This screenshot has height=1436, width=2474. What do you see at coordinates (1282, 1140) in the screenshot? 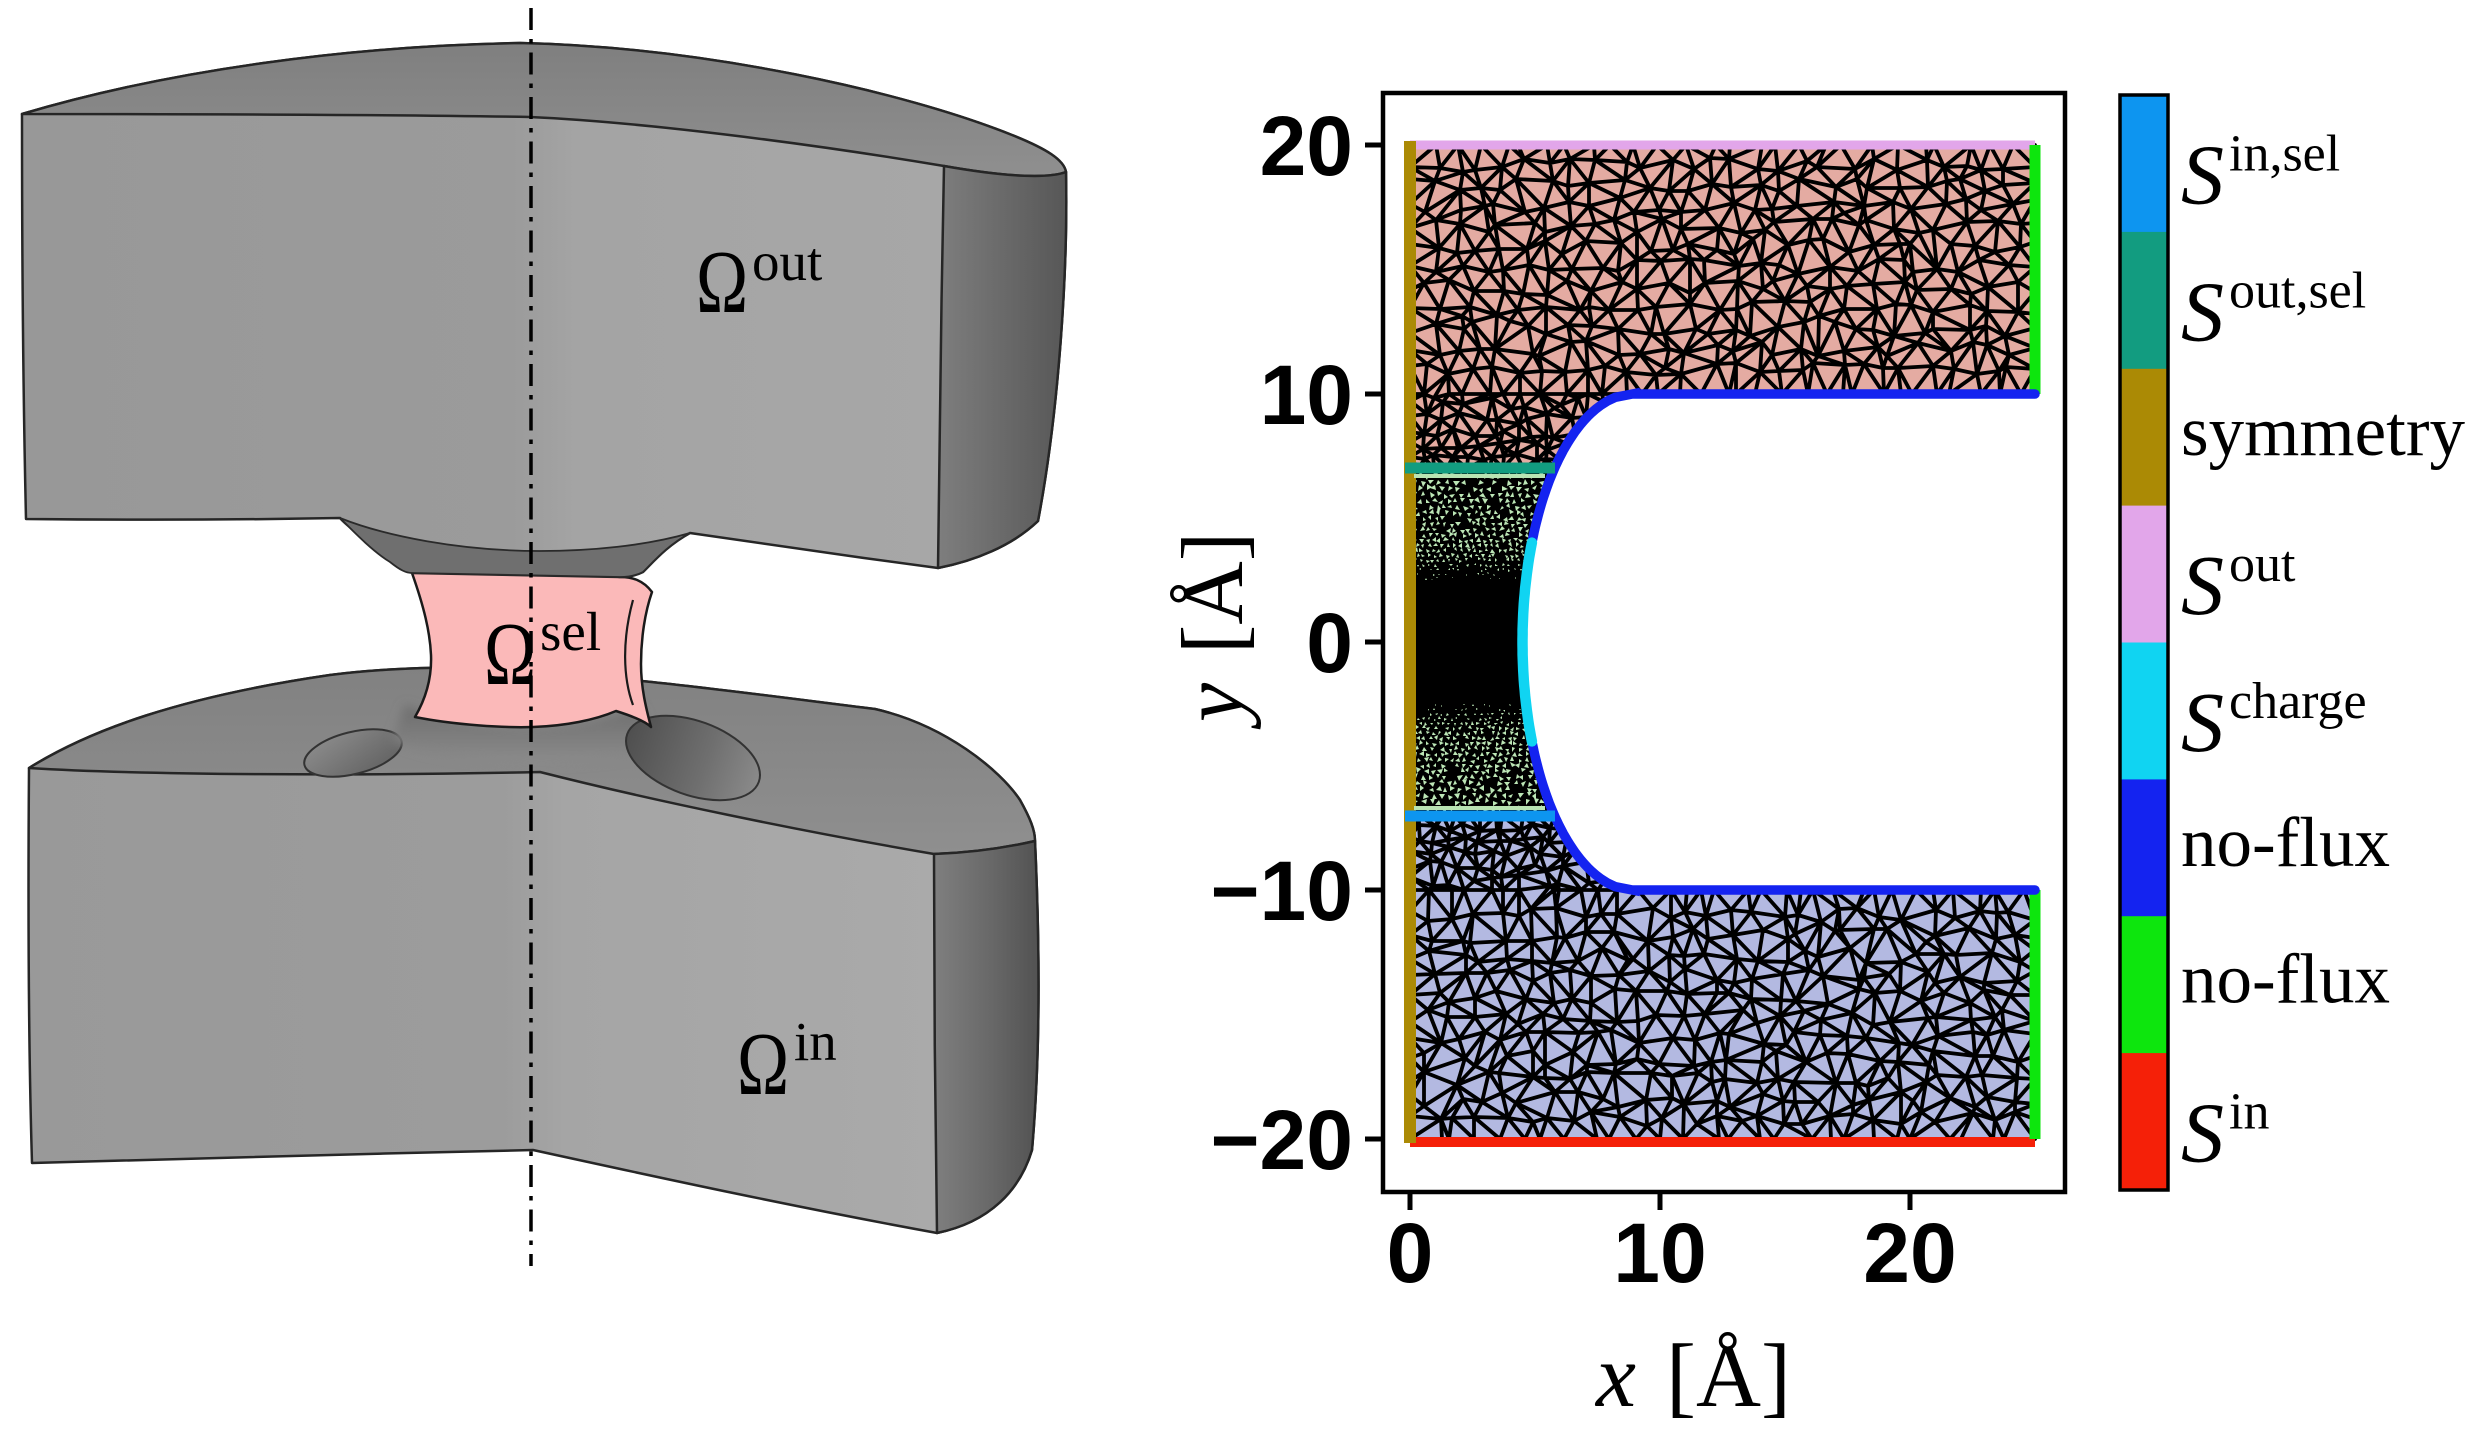
I see `svg-text: −20` at bounding box center [1282, 1140].